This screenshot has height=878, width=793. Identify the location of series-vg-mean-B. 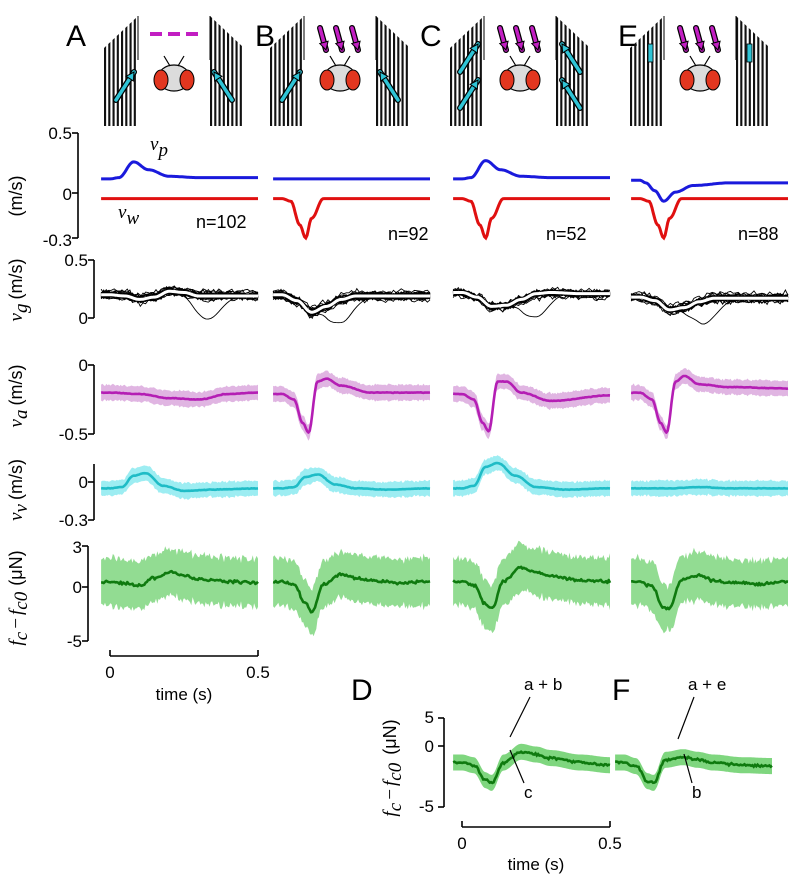
(351, 303).